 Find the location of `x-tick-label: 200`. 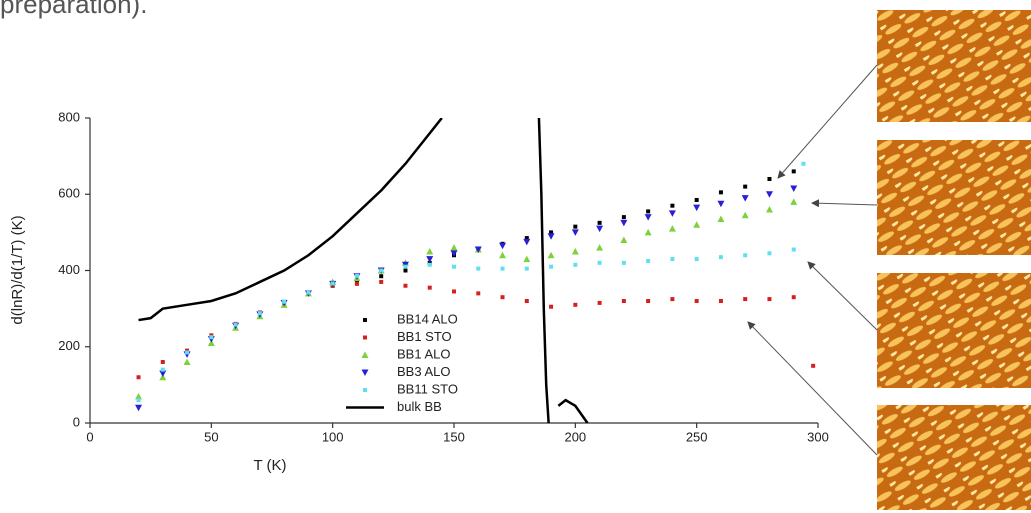

x-tick-label: 200 is located at coordinates (575, 436).